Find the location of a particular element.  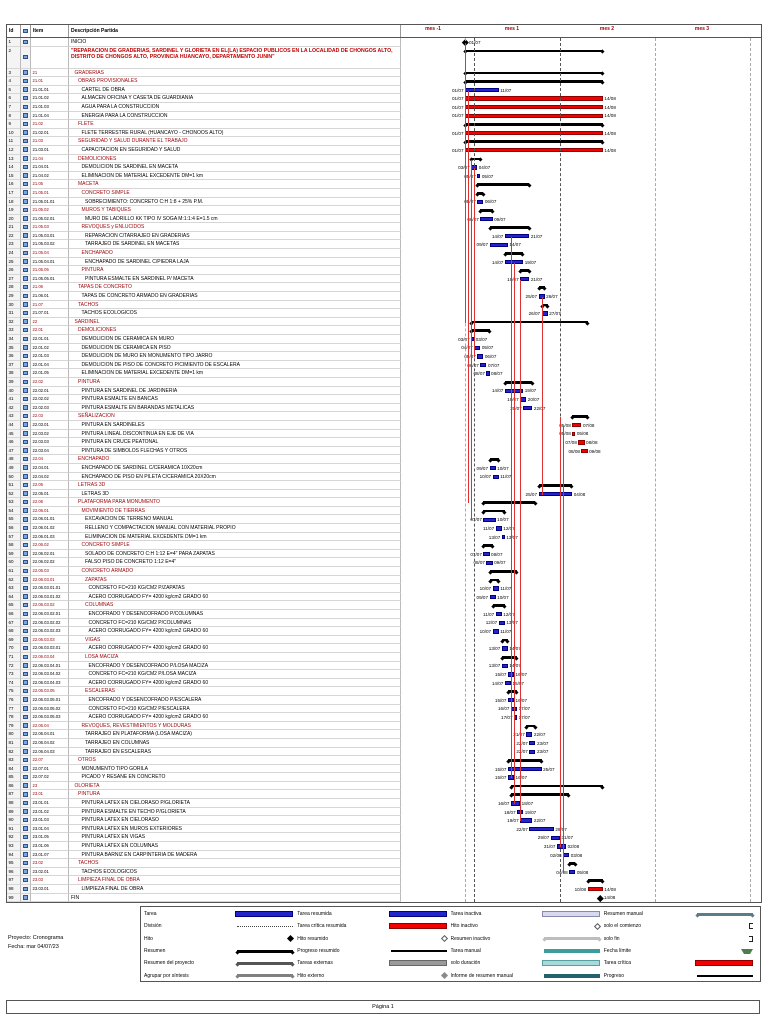

bar-start-label: 13/07 is located at coordinates (494, 649).